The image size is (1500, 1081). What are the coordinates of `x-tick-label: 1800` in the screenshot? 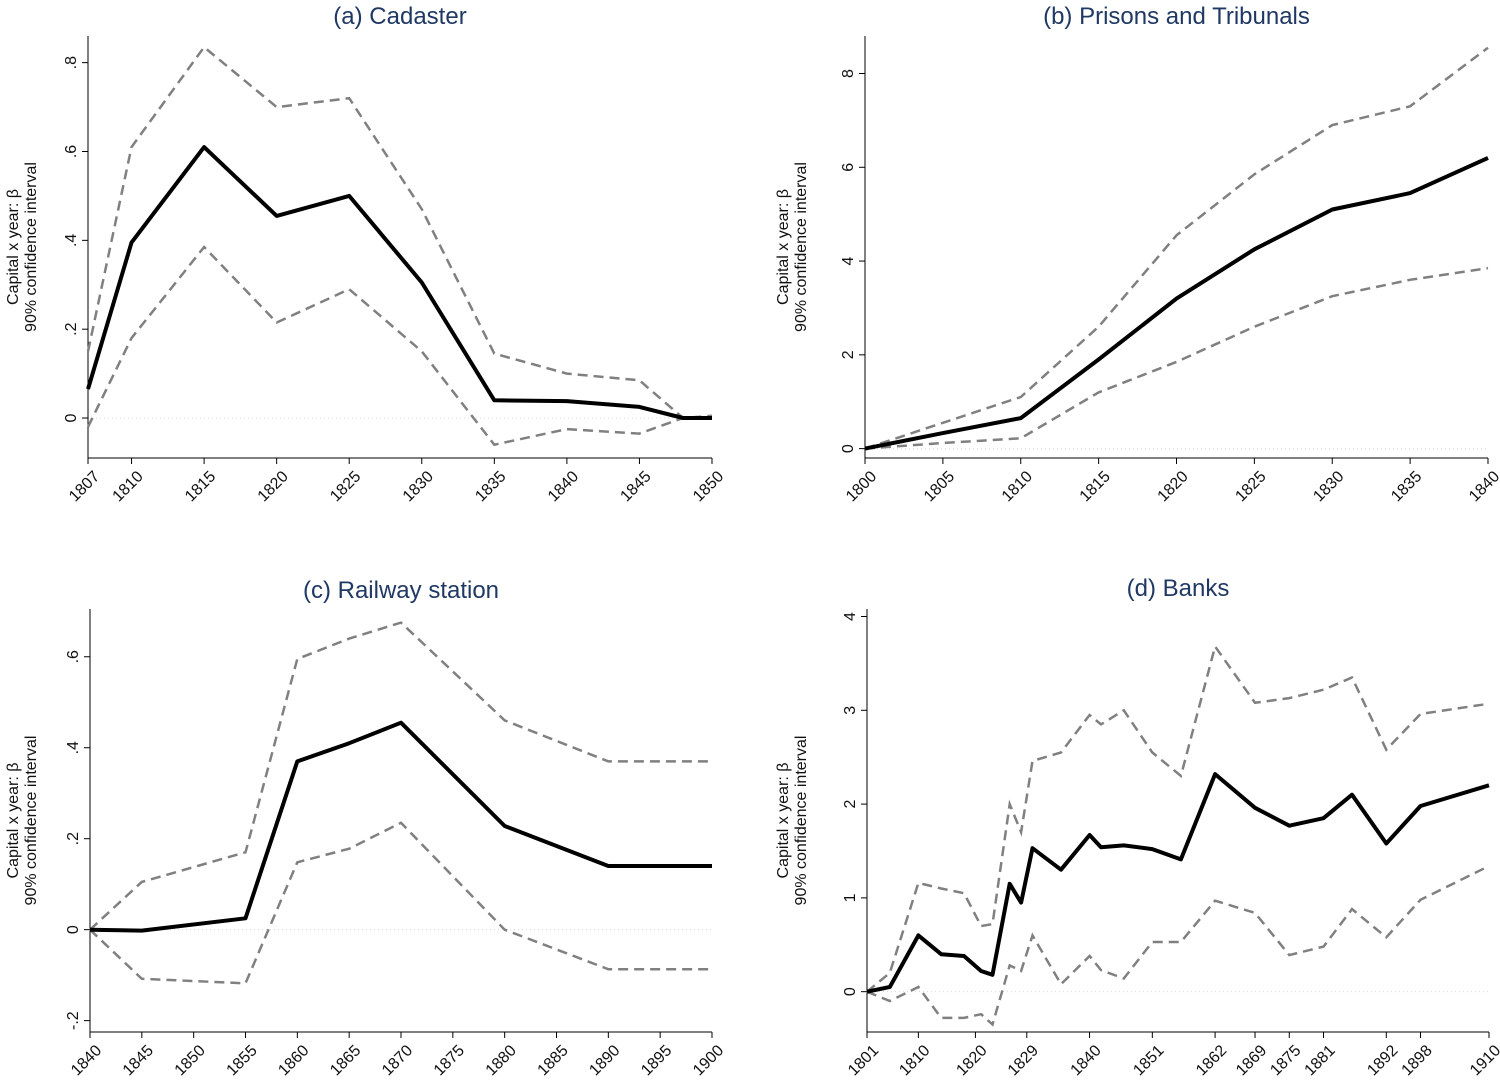 It's located at (861, 486).